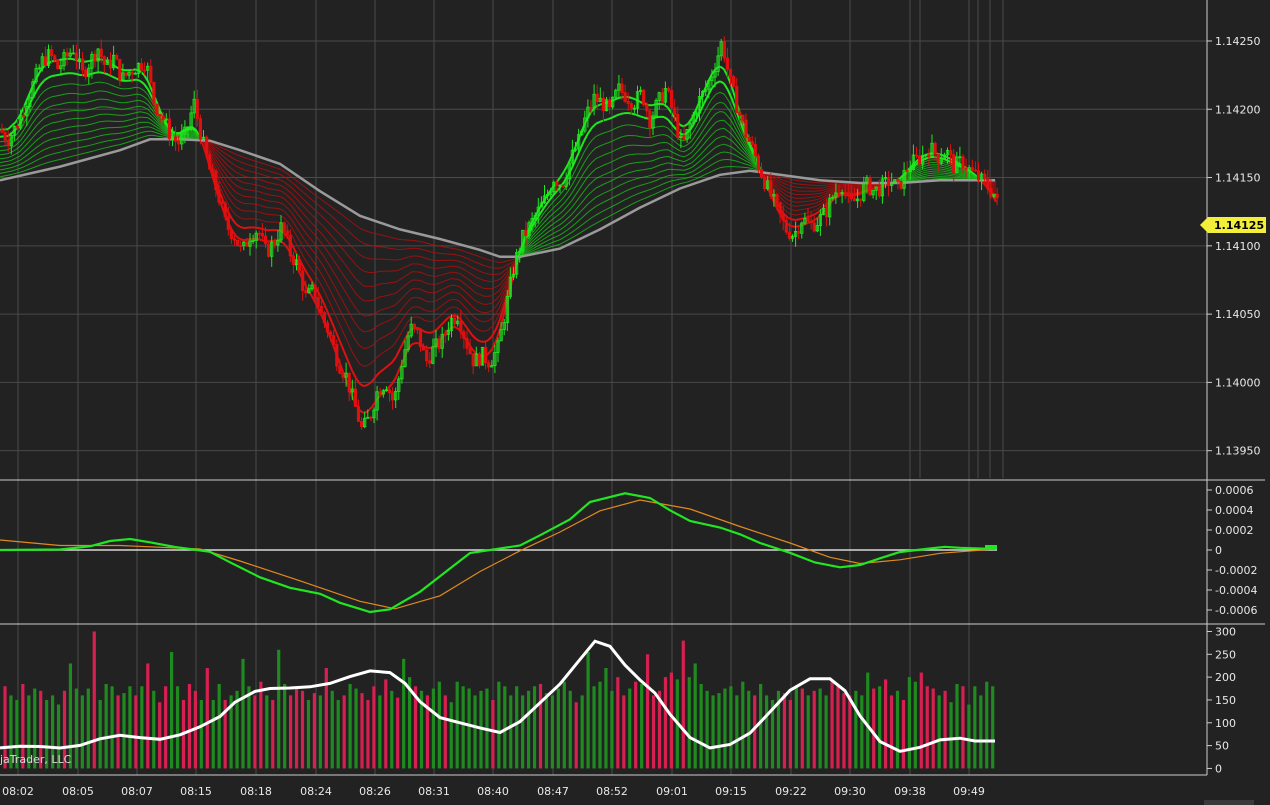 The height and width of the screenshot is (805, 1270). Describe the element at coordinates (497, 700) in the screenshot. I see `volume-panel` at that location.